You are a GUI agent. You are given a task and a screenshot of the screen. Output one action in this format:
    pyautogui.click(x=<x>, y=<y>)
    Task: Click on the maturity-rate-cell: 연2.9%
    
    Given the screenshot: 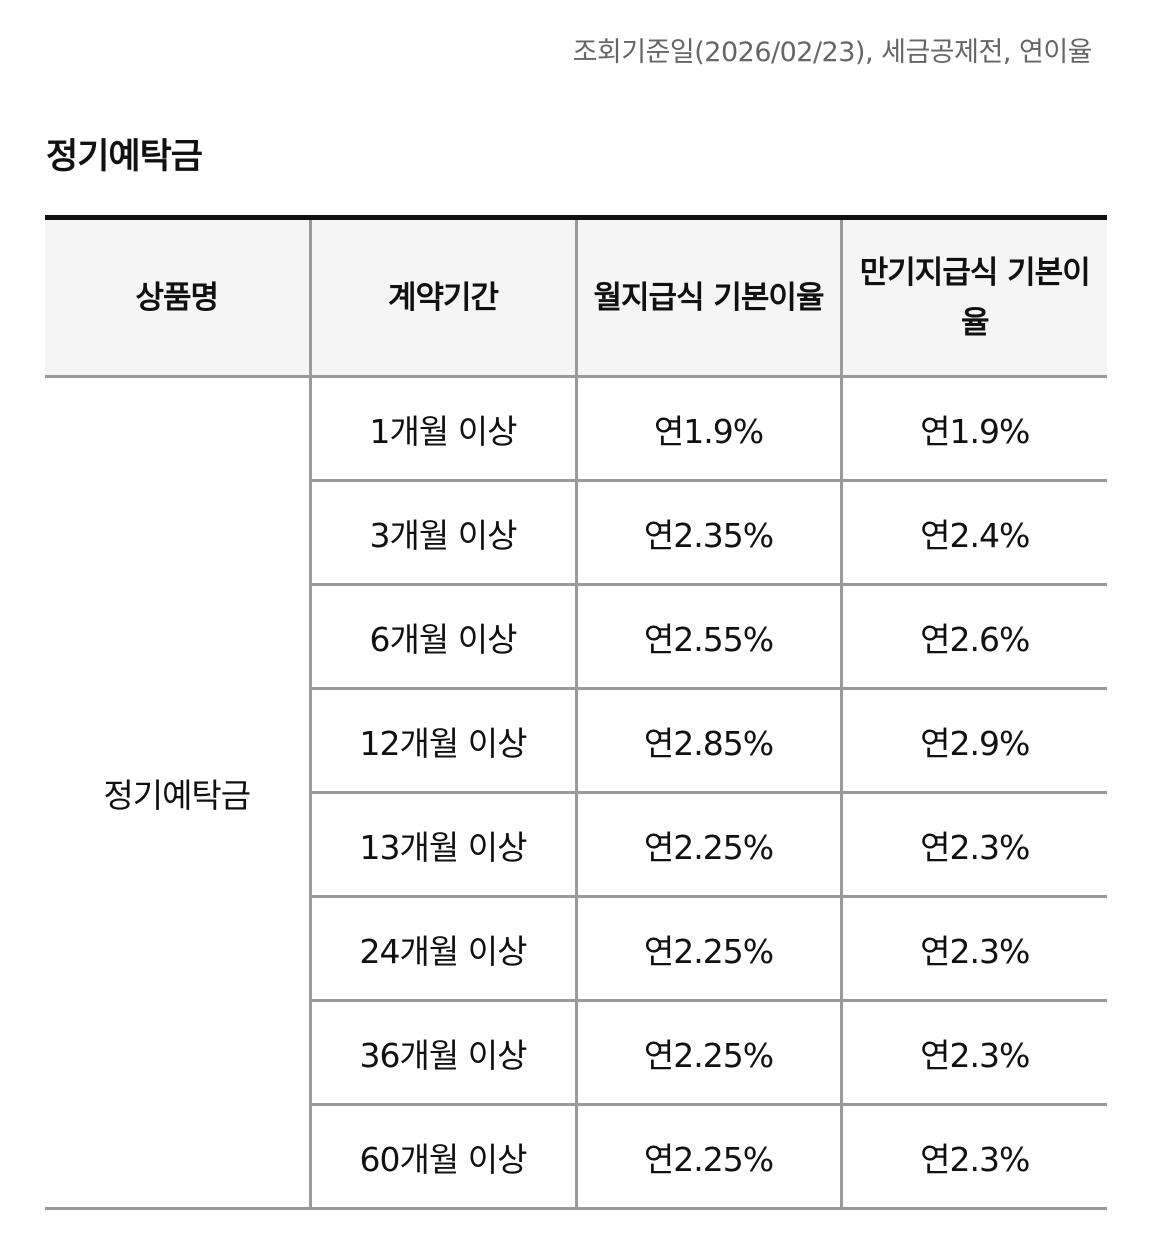 What is the action you would take?
    pyautogui.click(x=973, y=741)
    